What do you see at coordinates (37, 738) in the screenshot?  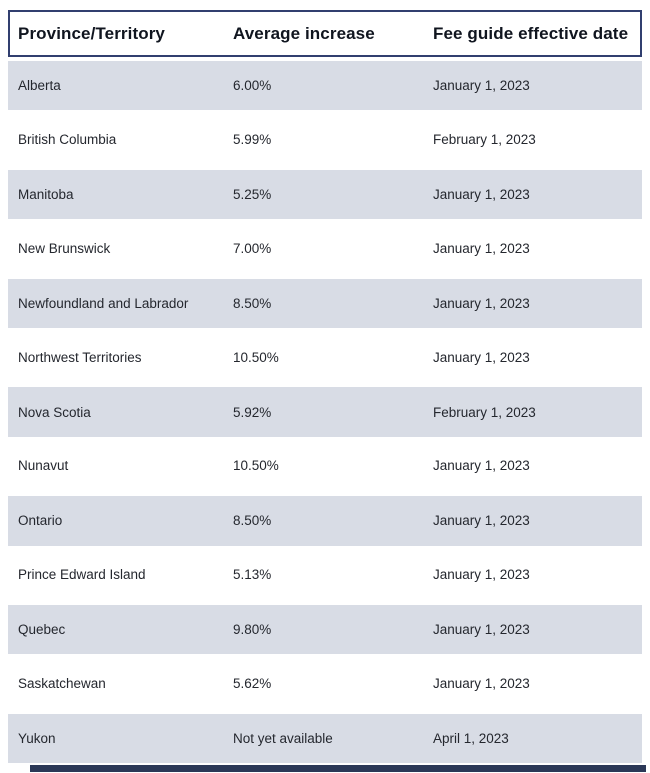 I see `cell-province: Yukon` at bounding box center [37, 738].